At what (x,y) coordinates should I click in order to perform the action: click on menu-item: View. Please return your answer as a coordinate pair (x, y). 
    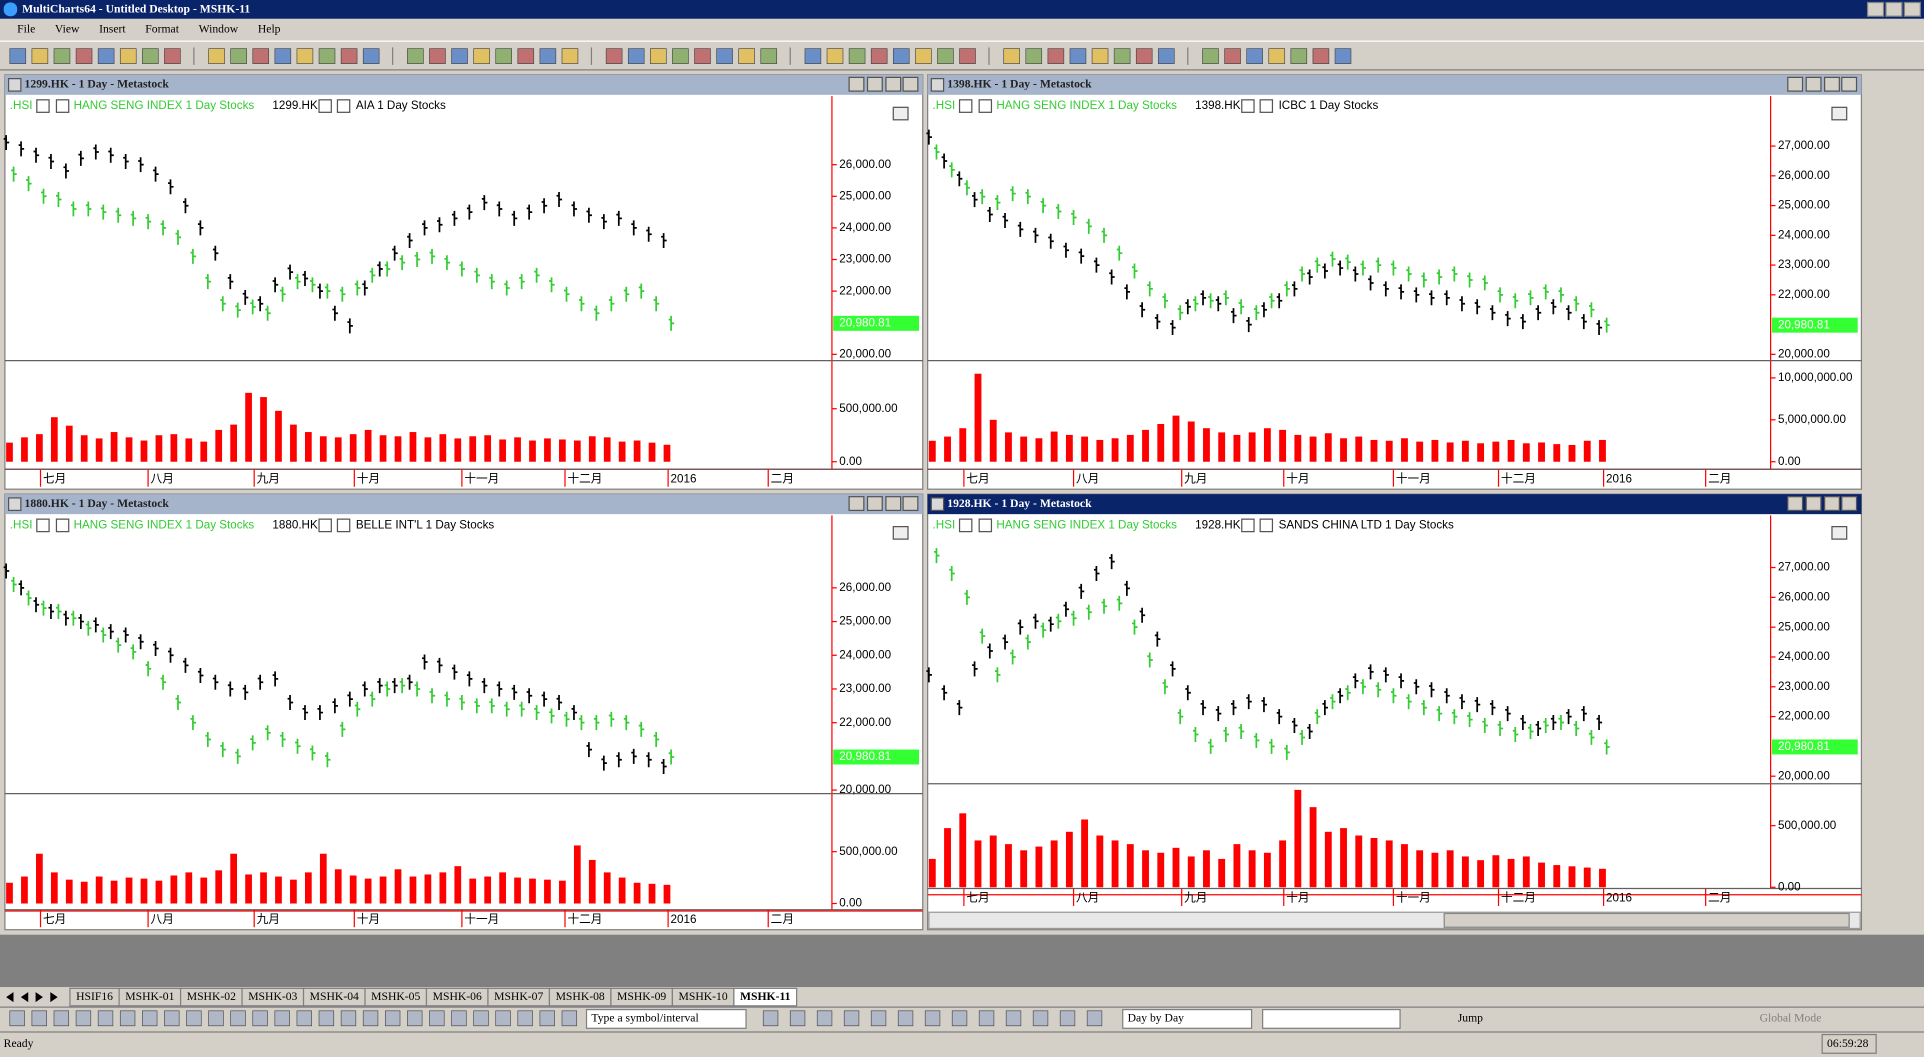
    Looking at the image, I should click on (67, 29).